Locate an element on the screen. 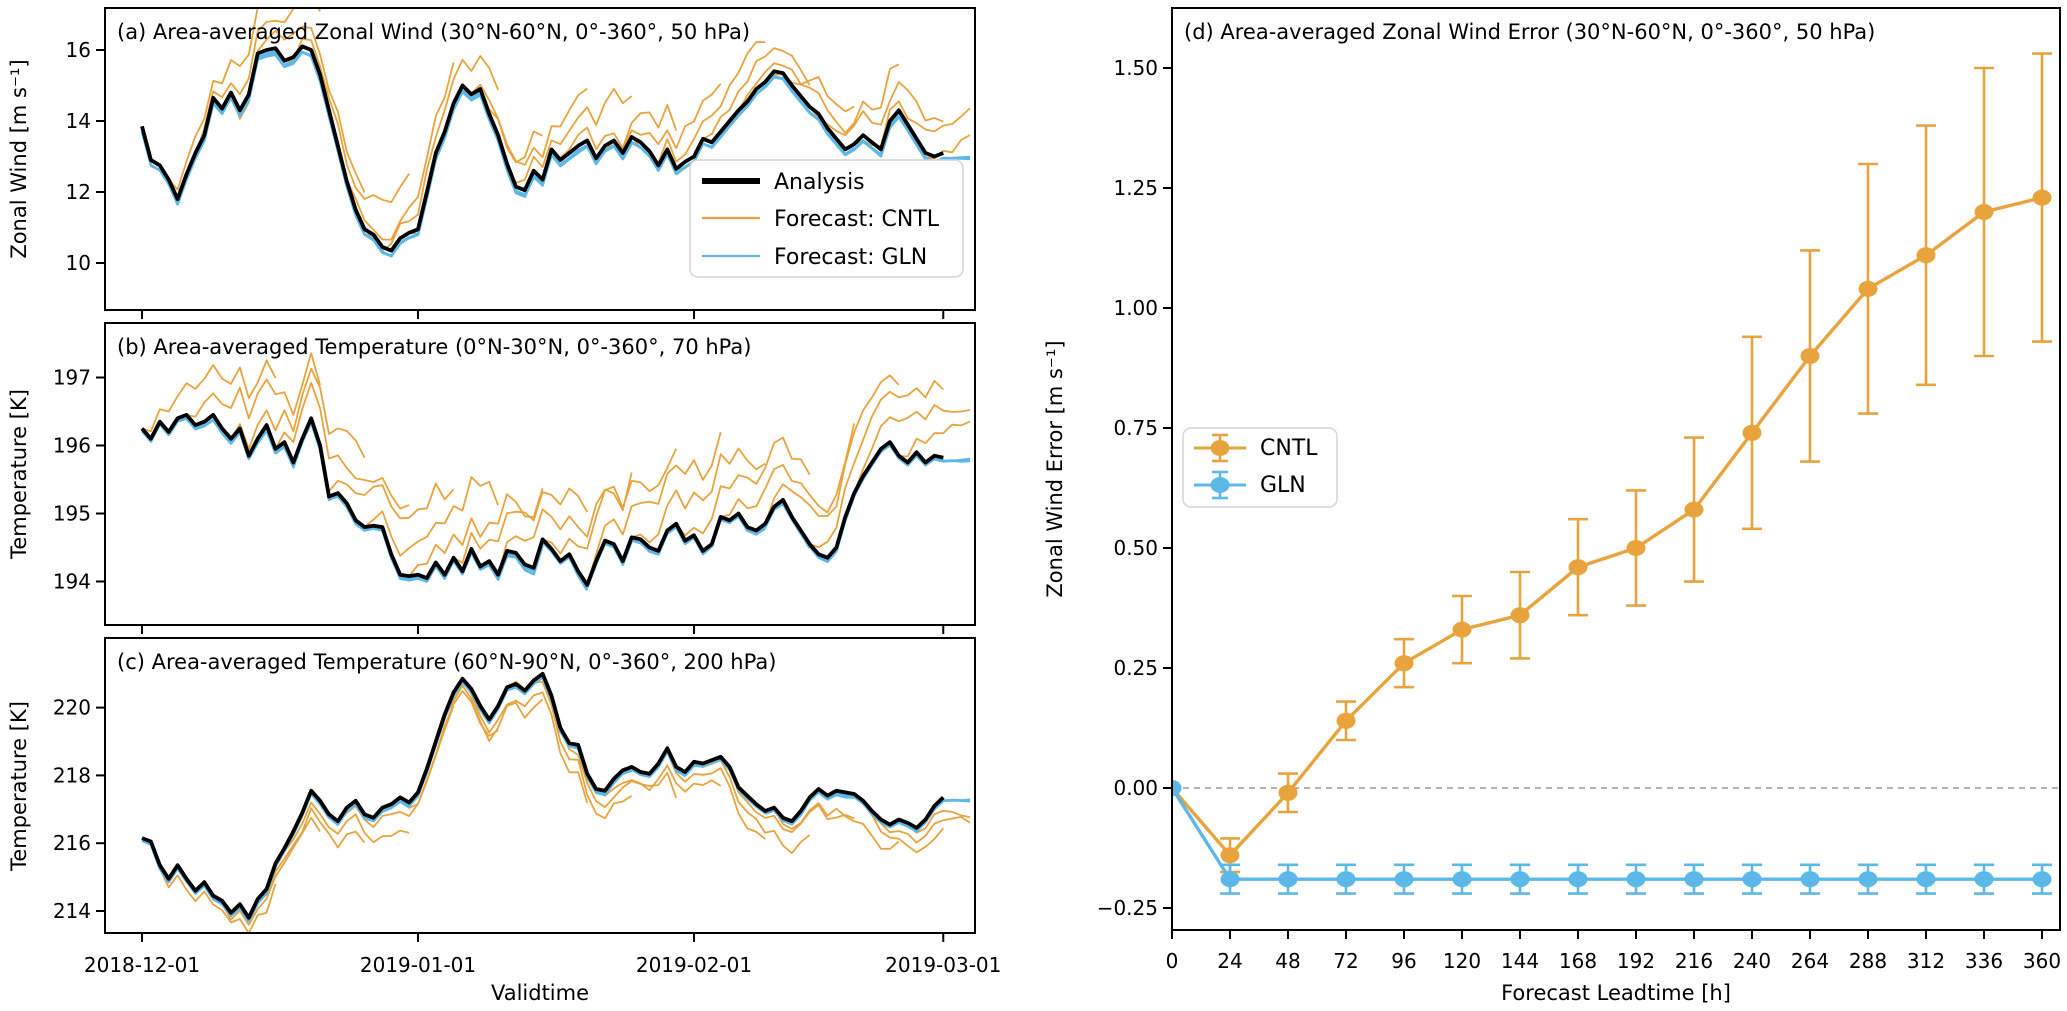 This screenshot has height=1011, width=2067. panel-b: 197 196 195 194 is located at coordinates (514, 478).